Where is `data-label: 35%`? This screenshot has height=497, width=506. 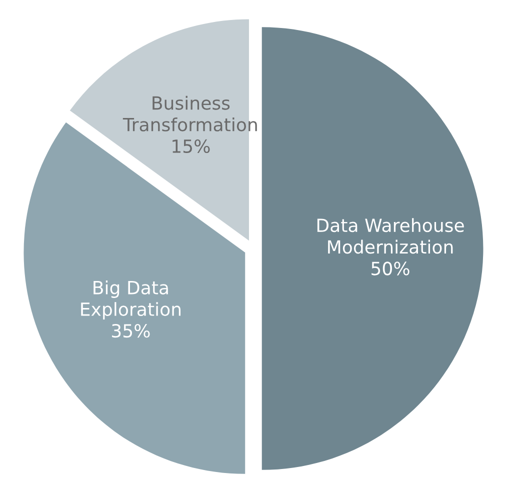
data-label: 35% is located at coordinates (131, 331).